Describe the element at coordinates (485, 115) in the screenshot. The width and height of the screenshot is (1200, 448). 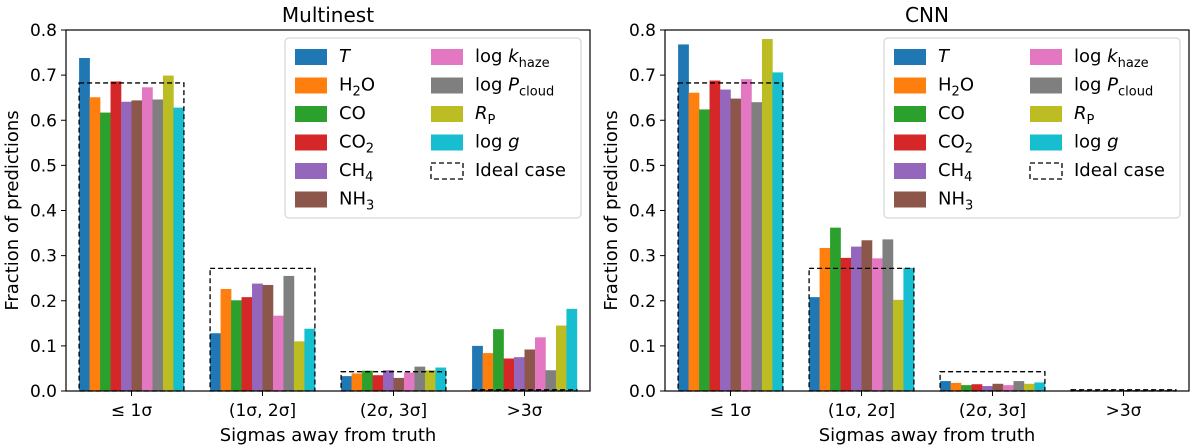
I see `legend-label: RP` at that location.